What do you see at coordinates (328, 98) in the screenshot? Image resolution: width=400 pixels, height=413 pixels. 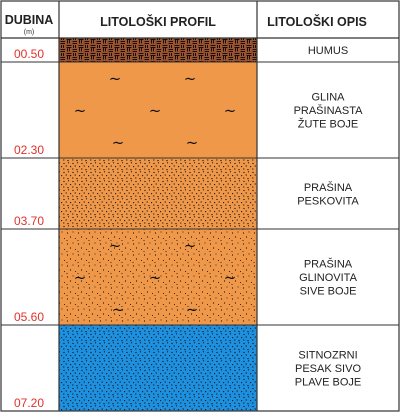 I see `layer-description-line: GLINA` at bounding box center [328, 98].